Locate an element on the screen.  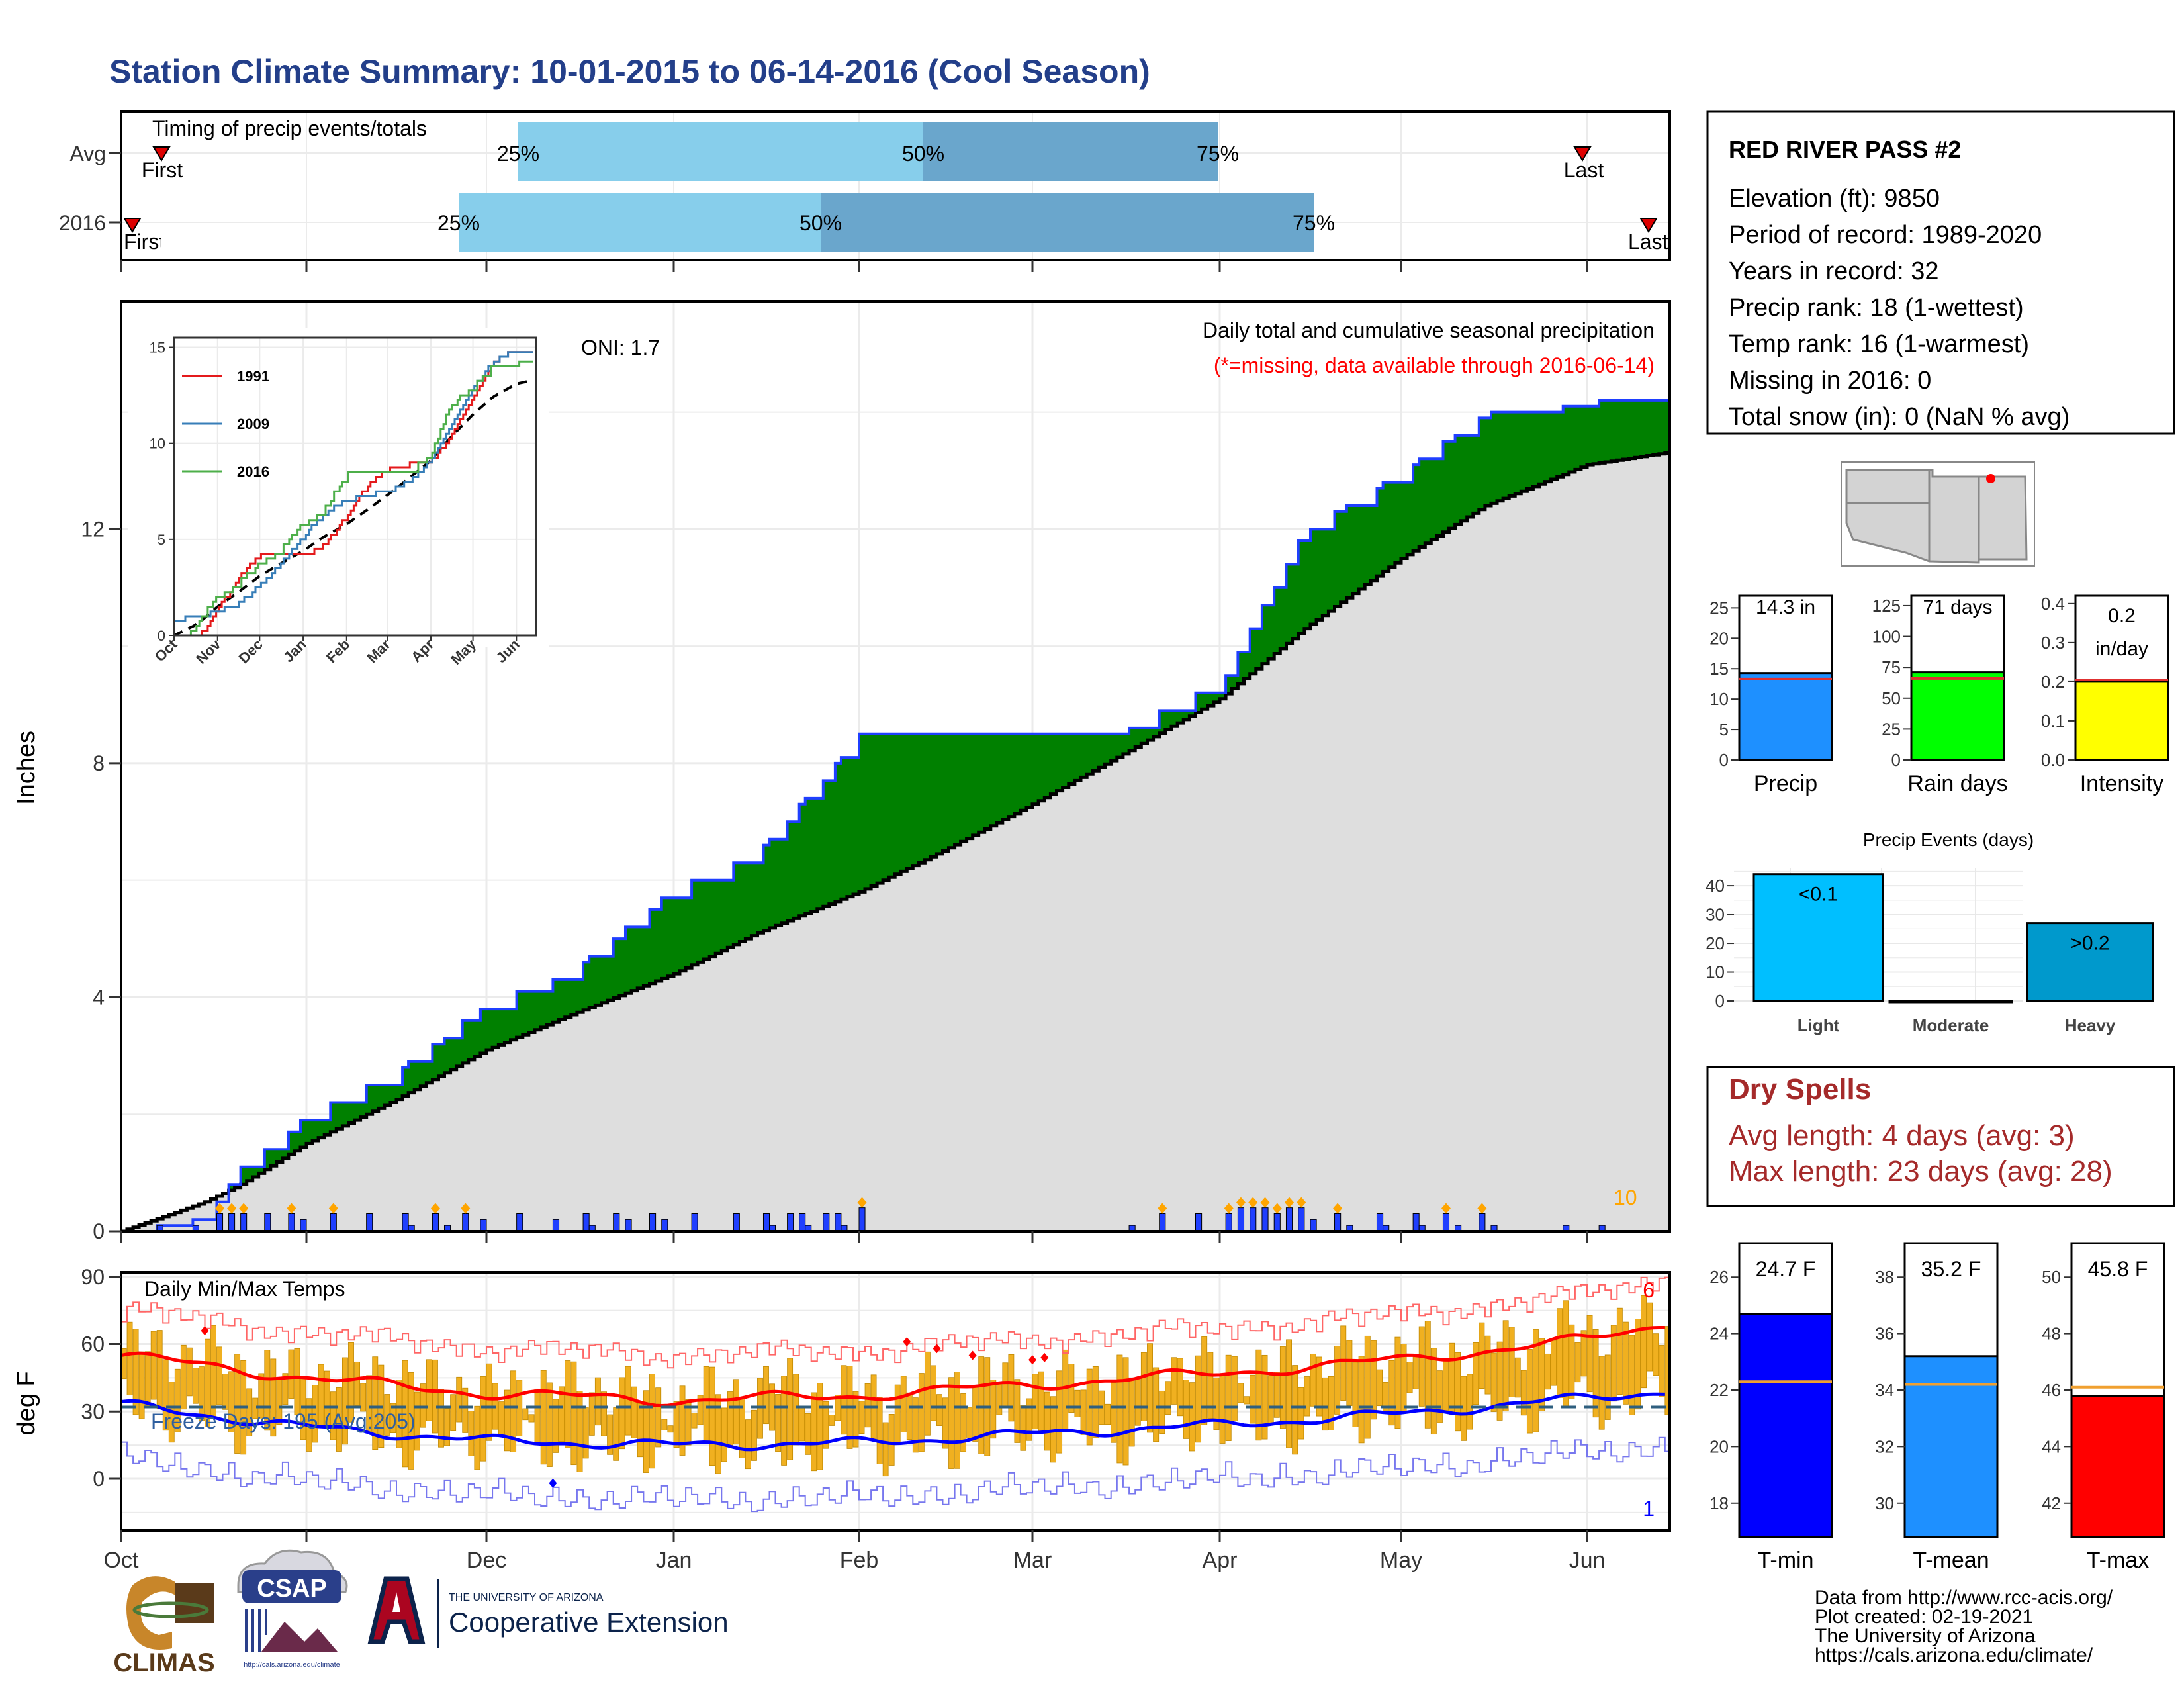
temp-summary-label: T-mean is located at coordinates (1951, 1560).